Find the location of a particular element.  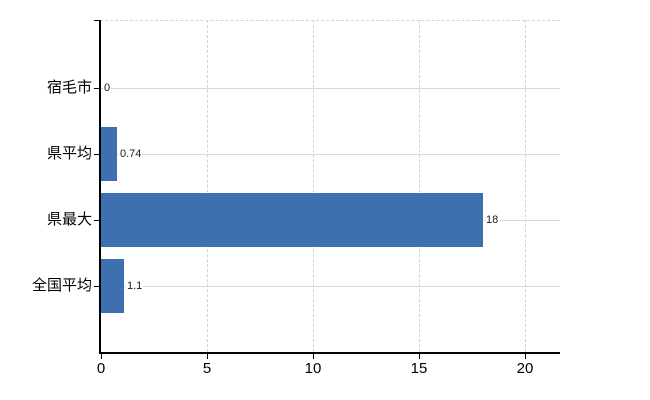

bar-value-label: 0 is located at coordinates (107, 88).